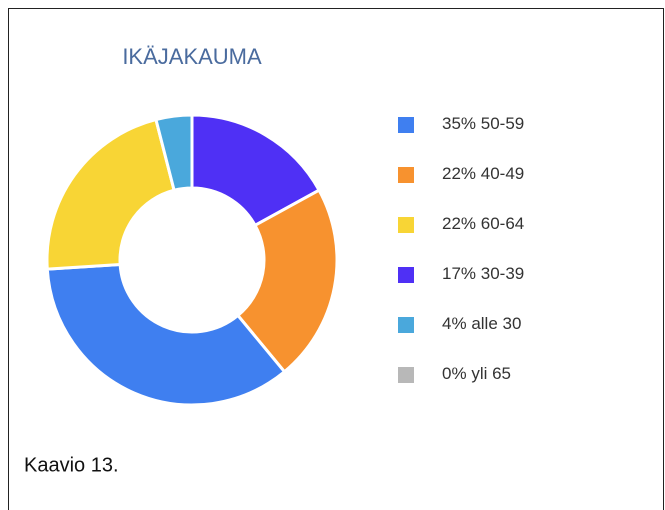 The width and height of the screenshot is (665, 510). I want to click on legend-category: alle 30, so click(496, 323).